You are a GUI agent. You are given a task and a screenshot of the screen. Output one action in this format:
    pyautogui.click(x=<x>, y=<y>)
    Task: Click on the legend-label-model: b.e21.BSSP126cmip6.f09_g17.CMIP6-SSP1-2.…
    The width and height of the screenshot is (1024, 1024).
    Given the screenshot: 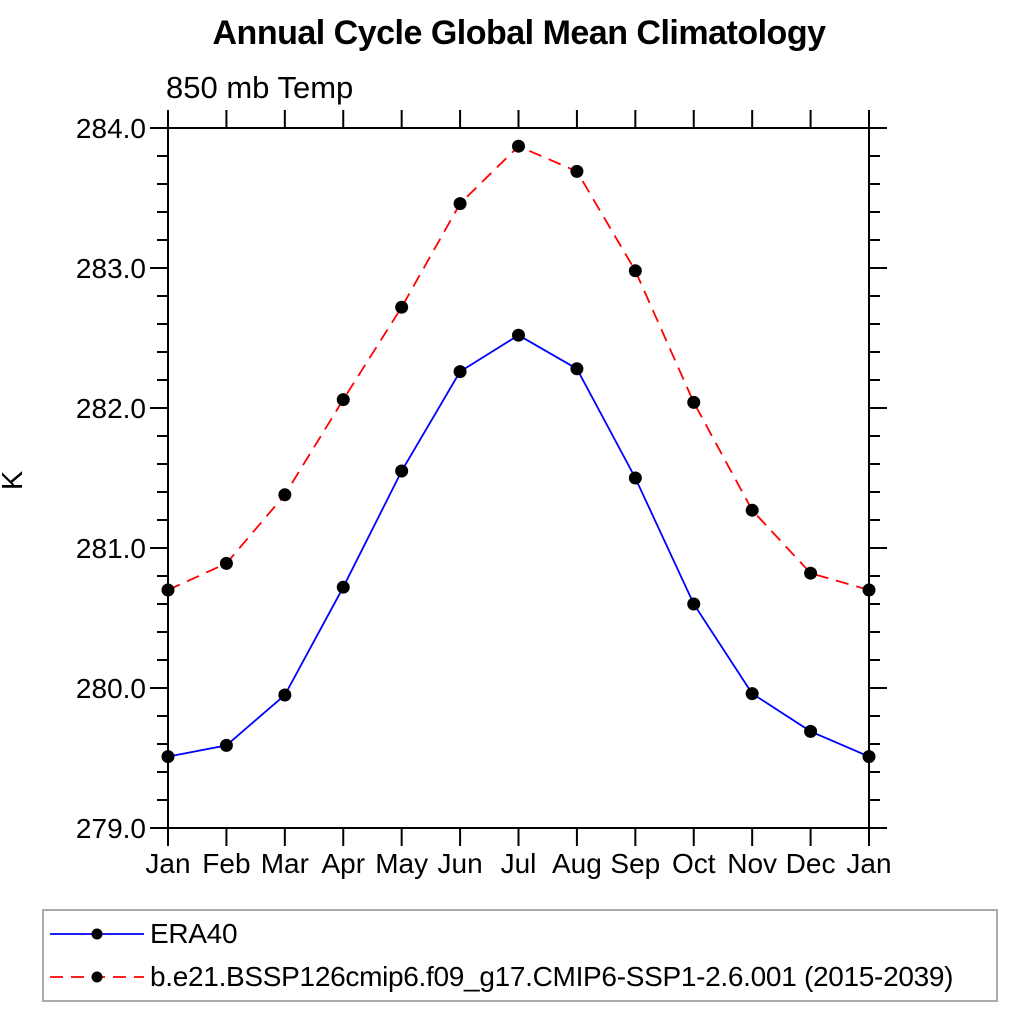 What is the action you would take?
    pyautogui.click(x=552, y=976)
    